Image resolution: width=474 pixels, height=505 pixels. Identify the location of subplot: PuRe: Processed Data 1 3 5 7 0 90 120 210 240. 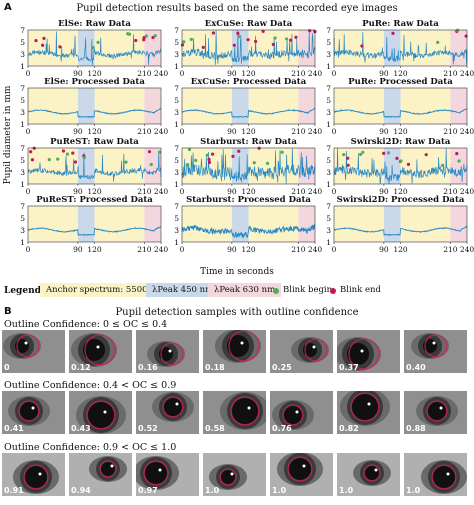
(400, 106).